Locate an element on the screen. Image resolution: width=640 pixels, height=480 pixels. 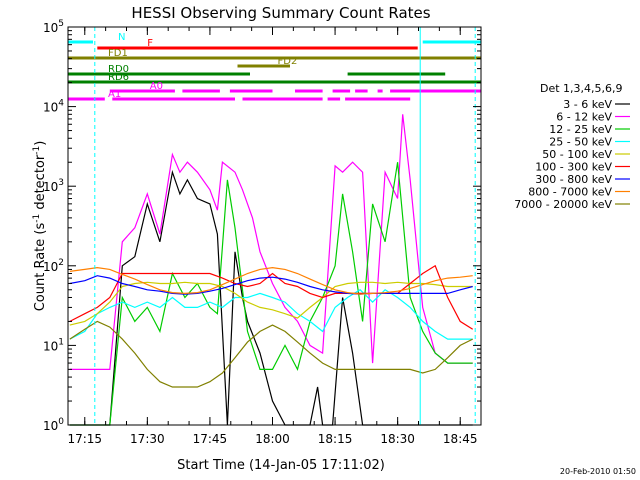
series-line-100-300-kev is located at coordinates (271, 297).